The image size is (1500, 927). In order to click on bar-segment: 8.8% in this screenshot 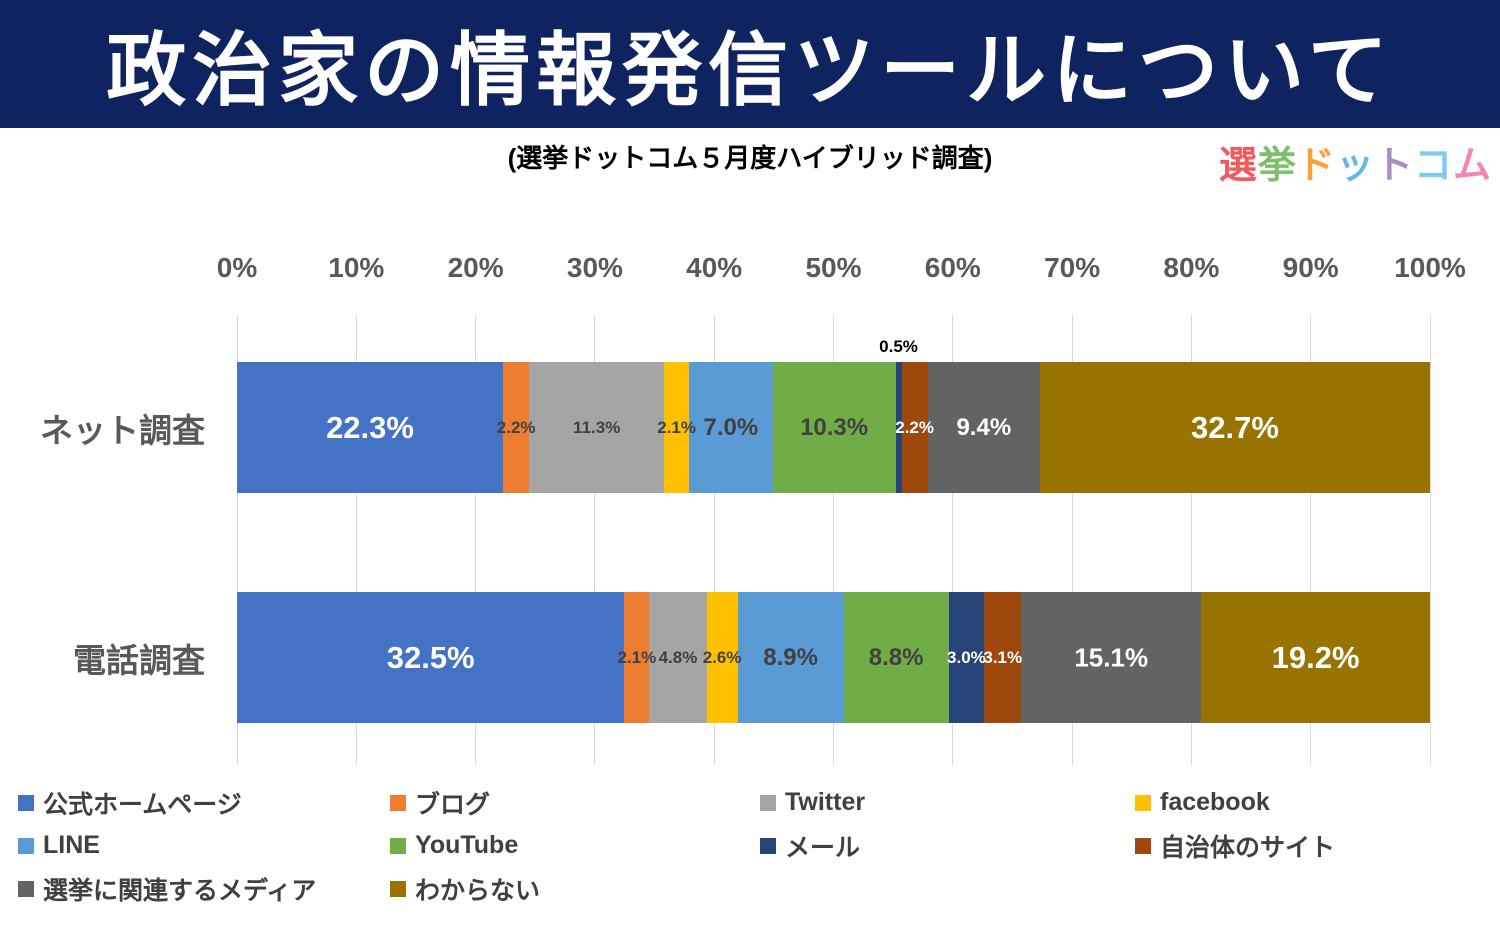, I will do `click(896, 657)`.